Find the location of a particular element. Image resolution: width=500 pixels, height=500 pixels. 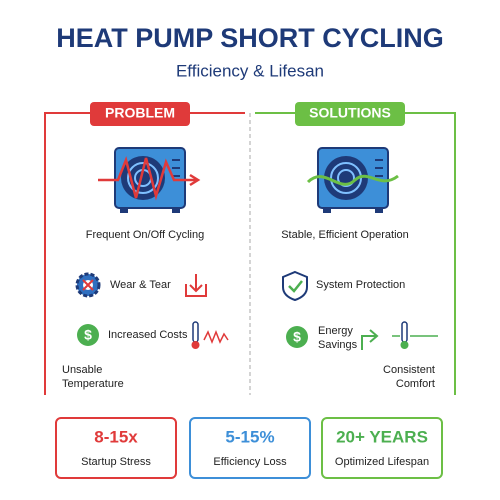

tray-icon is located at coordinates (196, 285).